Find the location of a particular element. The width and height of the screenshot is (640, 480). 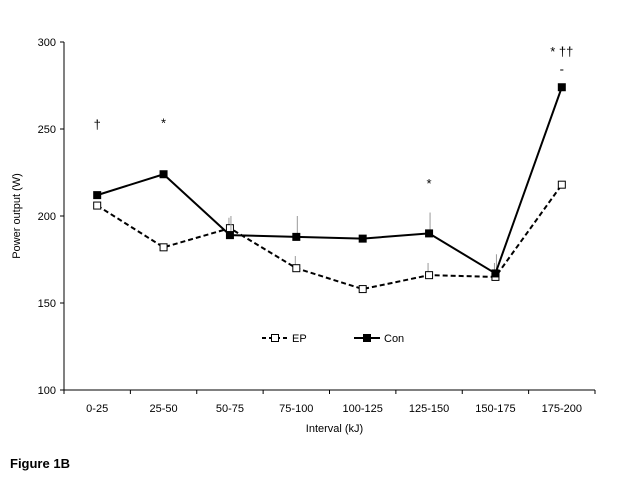

legend-label: EP is located at coordinates (299, 339).